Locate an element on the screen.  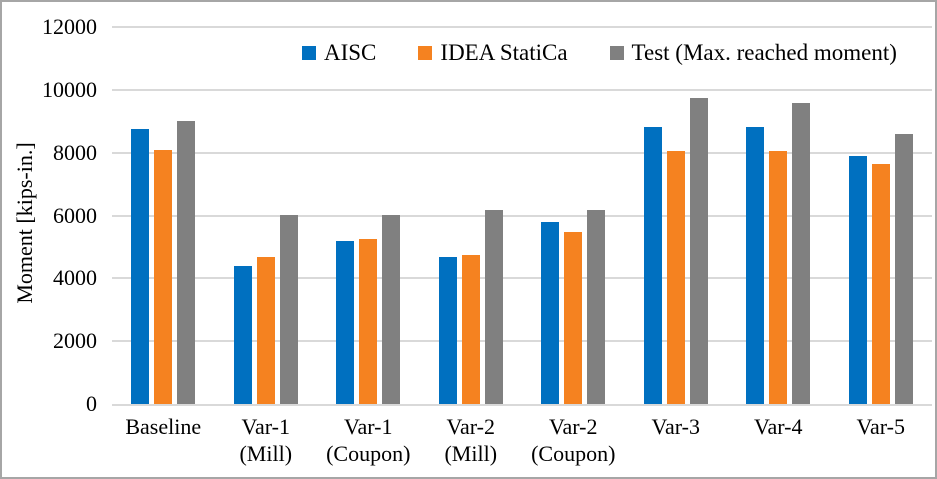
y-tick-label: 4000 is located at coordinates (75, 278).